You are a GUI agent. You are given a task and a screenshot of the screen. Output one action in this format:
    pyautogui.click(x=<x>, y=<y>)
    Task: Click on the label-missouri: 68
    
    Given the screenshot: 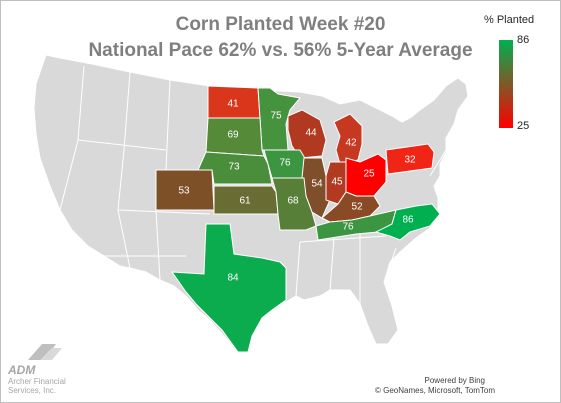 What is the action you would take?
    pyautogui.click(x=293, y=201)
    